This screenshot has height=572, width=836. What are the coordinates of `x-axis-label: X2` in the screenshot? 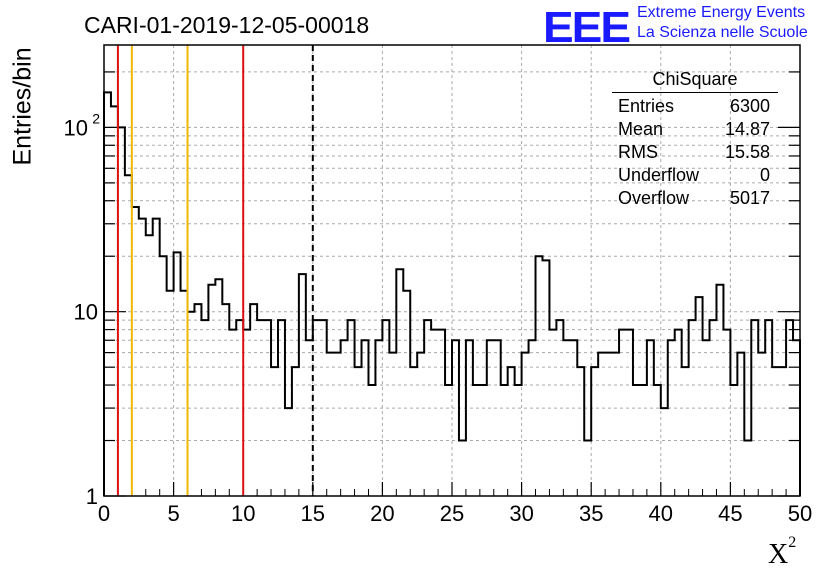 It's located at (782, 552).